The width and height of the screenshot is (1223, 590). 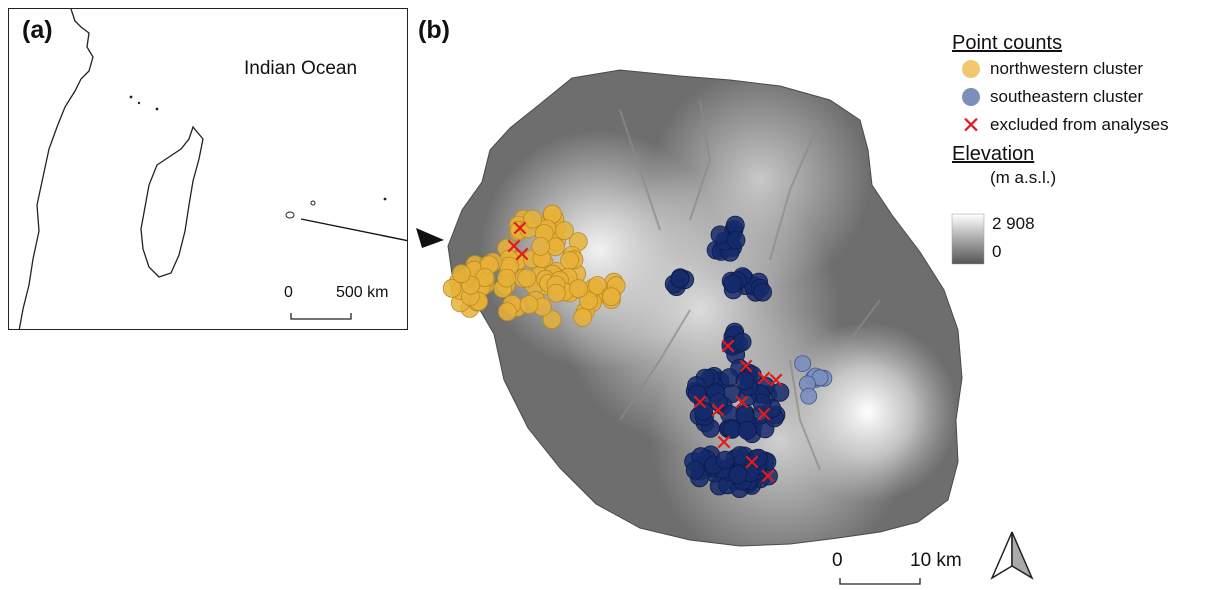 I want to click on island-seychelles, so click(x=385, y=199).